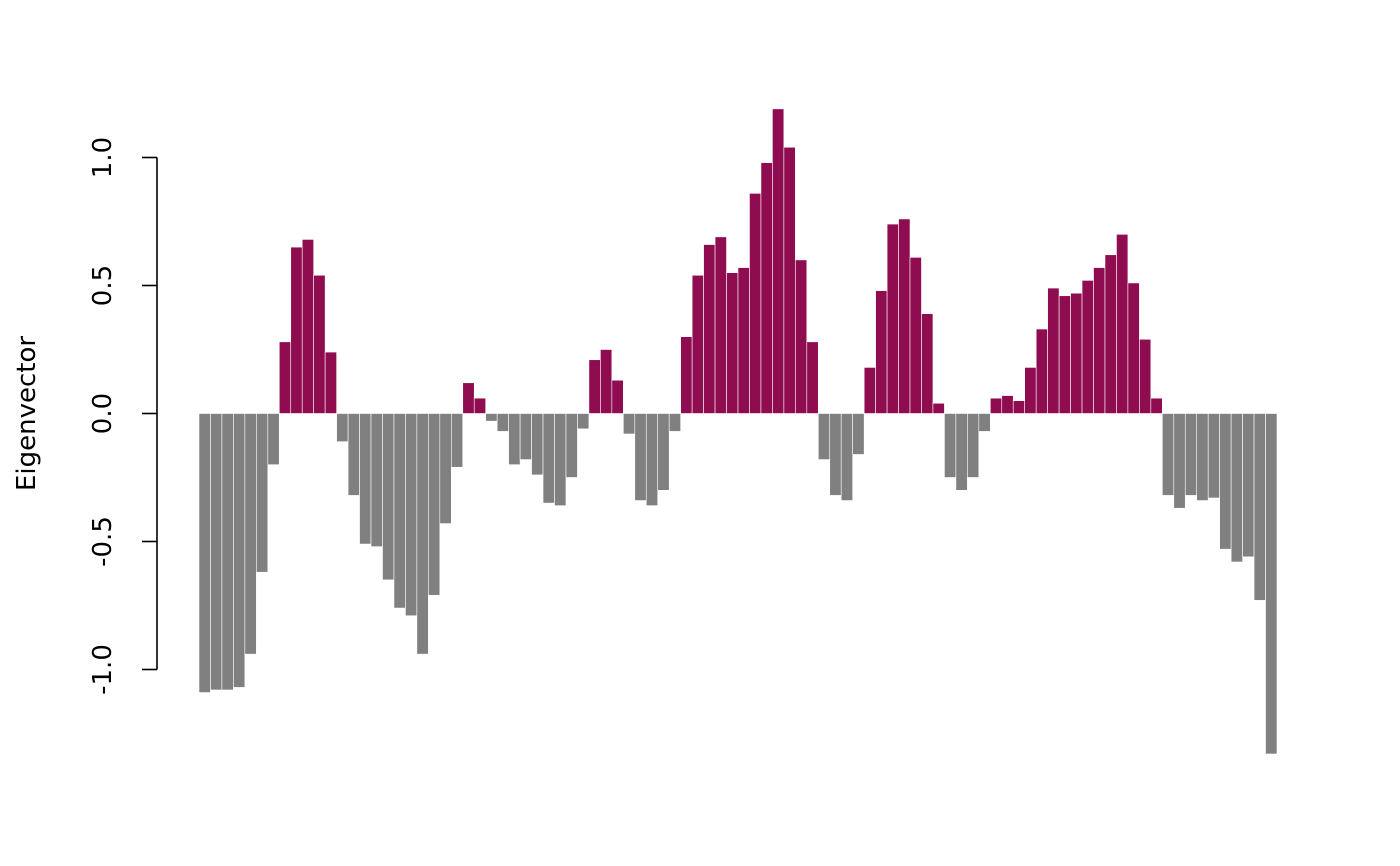 The width and height of the screenshot is (1400, 866). Describe the element at coordinates (103, 541) in the screenshot. I see `y-tick-label: -0.5` at that location.